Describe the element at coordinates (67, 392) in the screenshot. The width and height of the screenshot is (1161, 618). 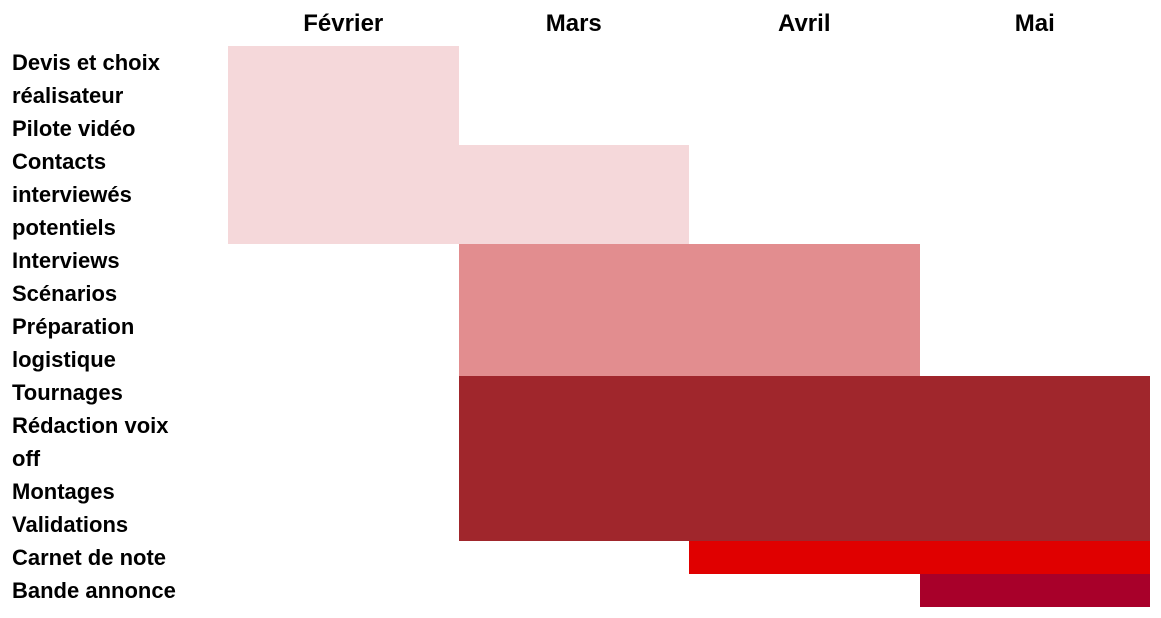
I see `task-label-line-11: Tournages` at that location.